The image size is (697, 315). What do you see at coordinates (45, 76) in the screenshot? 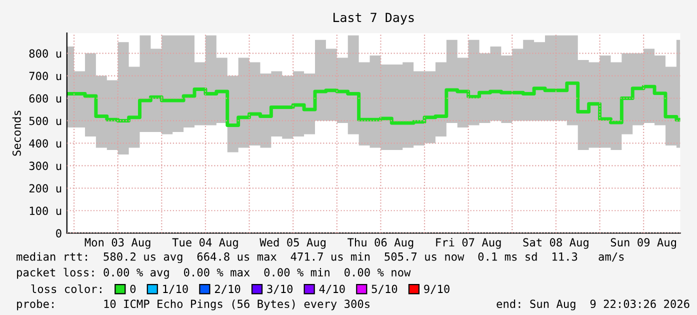
I see `y-tick-label: 700 u` at bounding box center [45, 76].